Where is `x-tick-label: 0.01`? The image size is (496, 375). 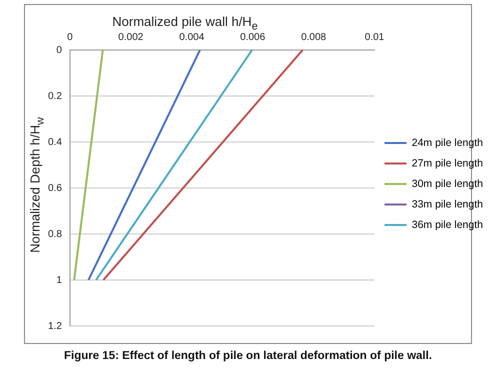 x-tick-label: 0.01 is located at coordinates (374, 37).